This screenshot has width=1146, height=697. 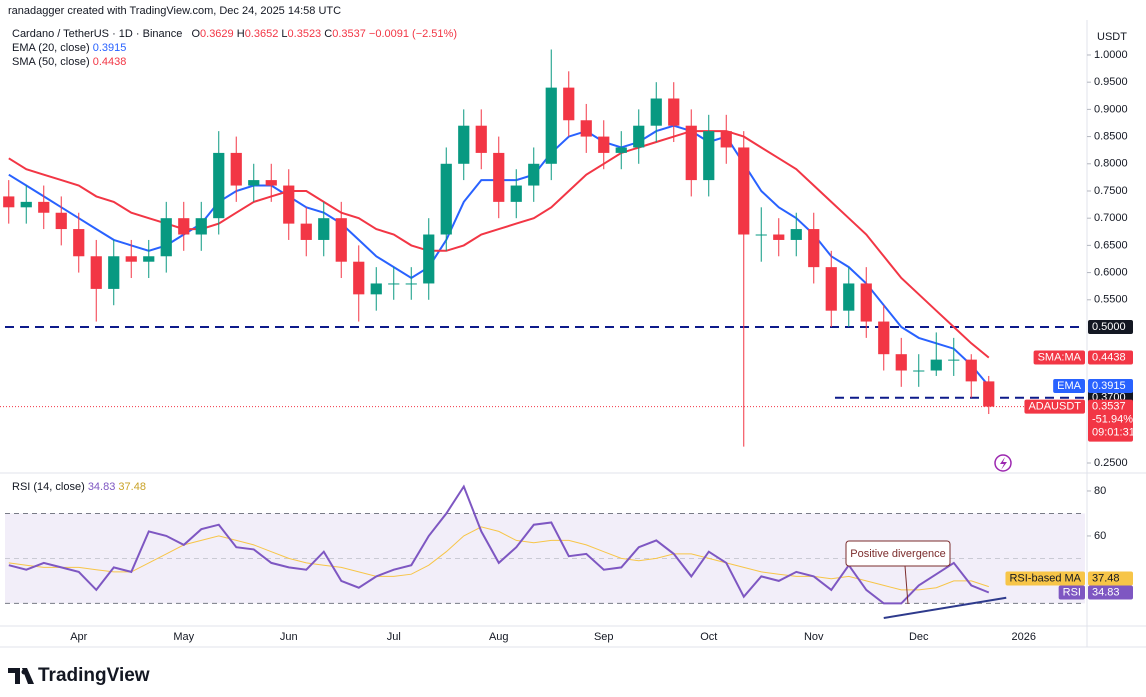 I want to click on badge-value: 37.48, so click(x=1106, y=578).